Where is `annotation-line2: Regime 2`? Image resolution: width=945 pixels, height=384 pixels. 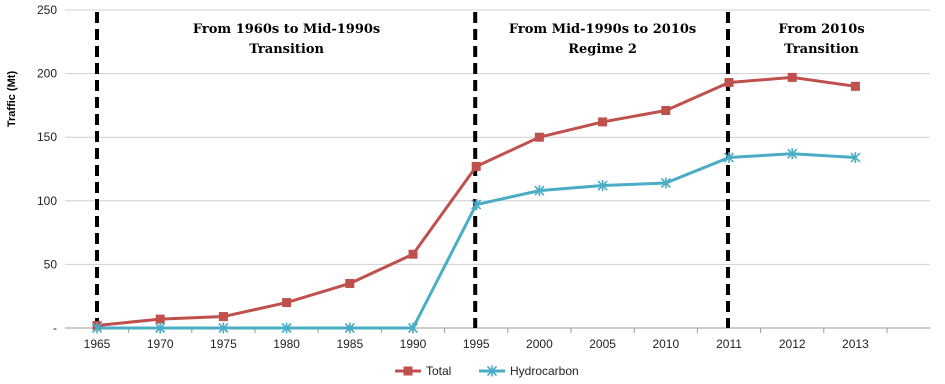 annotation-line2: Regime 2 is located at coordinates (602, 49).